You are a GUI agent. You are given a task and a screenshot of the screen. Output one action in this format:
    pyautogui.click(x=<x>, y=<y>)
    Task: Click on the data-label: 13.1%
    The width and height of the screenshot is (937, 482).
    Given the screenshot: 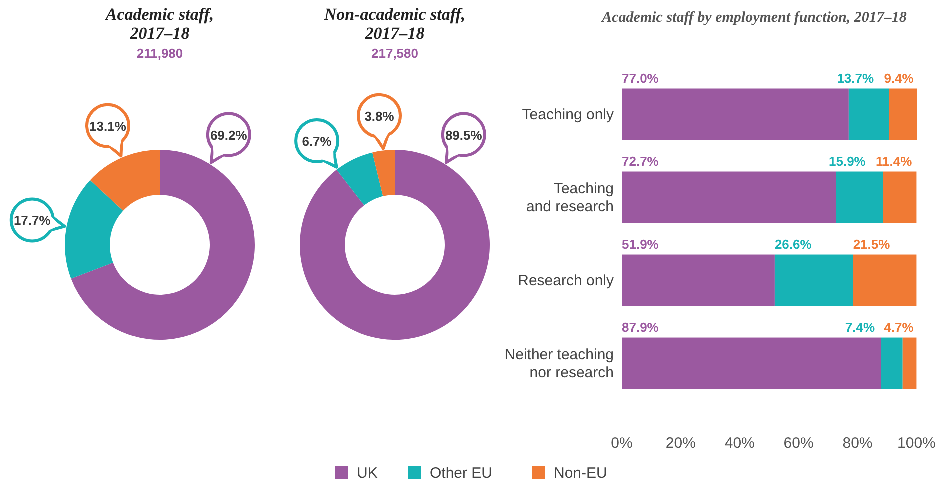 What is the action you would take?
    pyautogui.click(x=108, y=126)
    